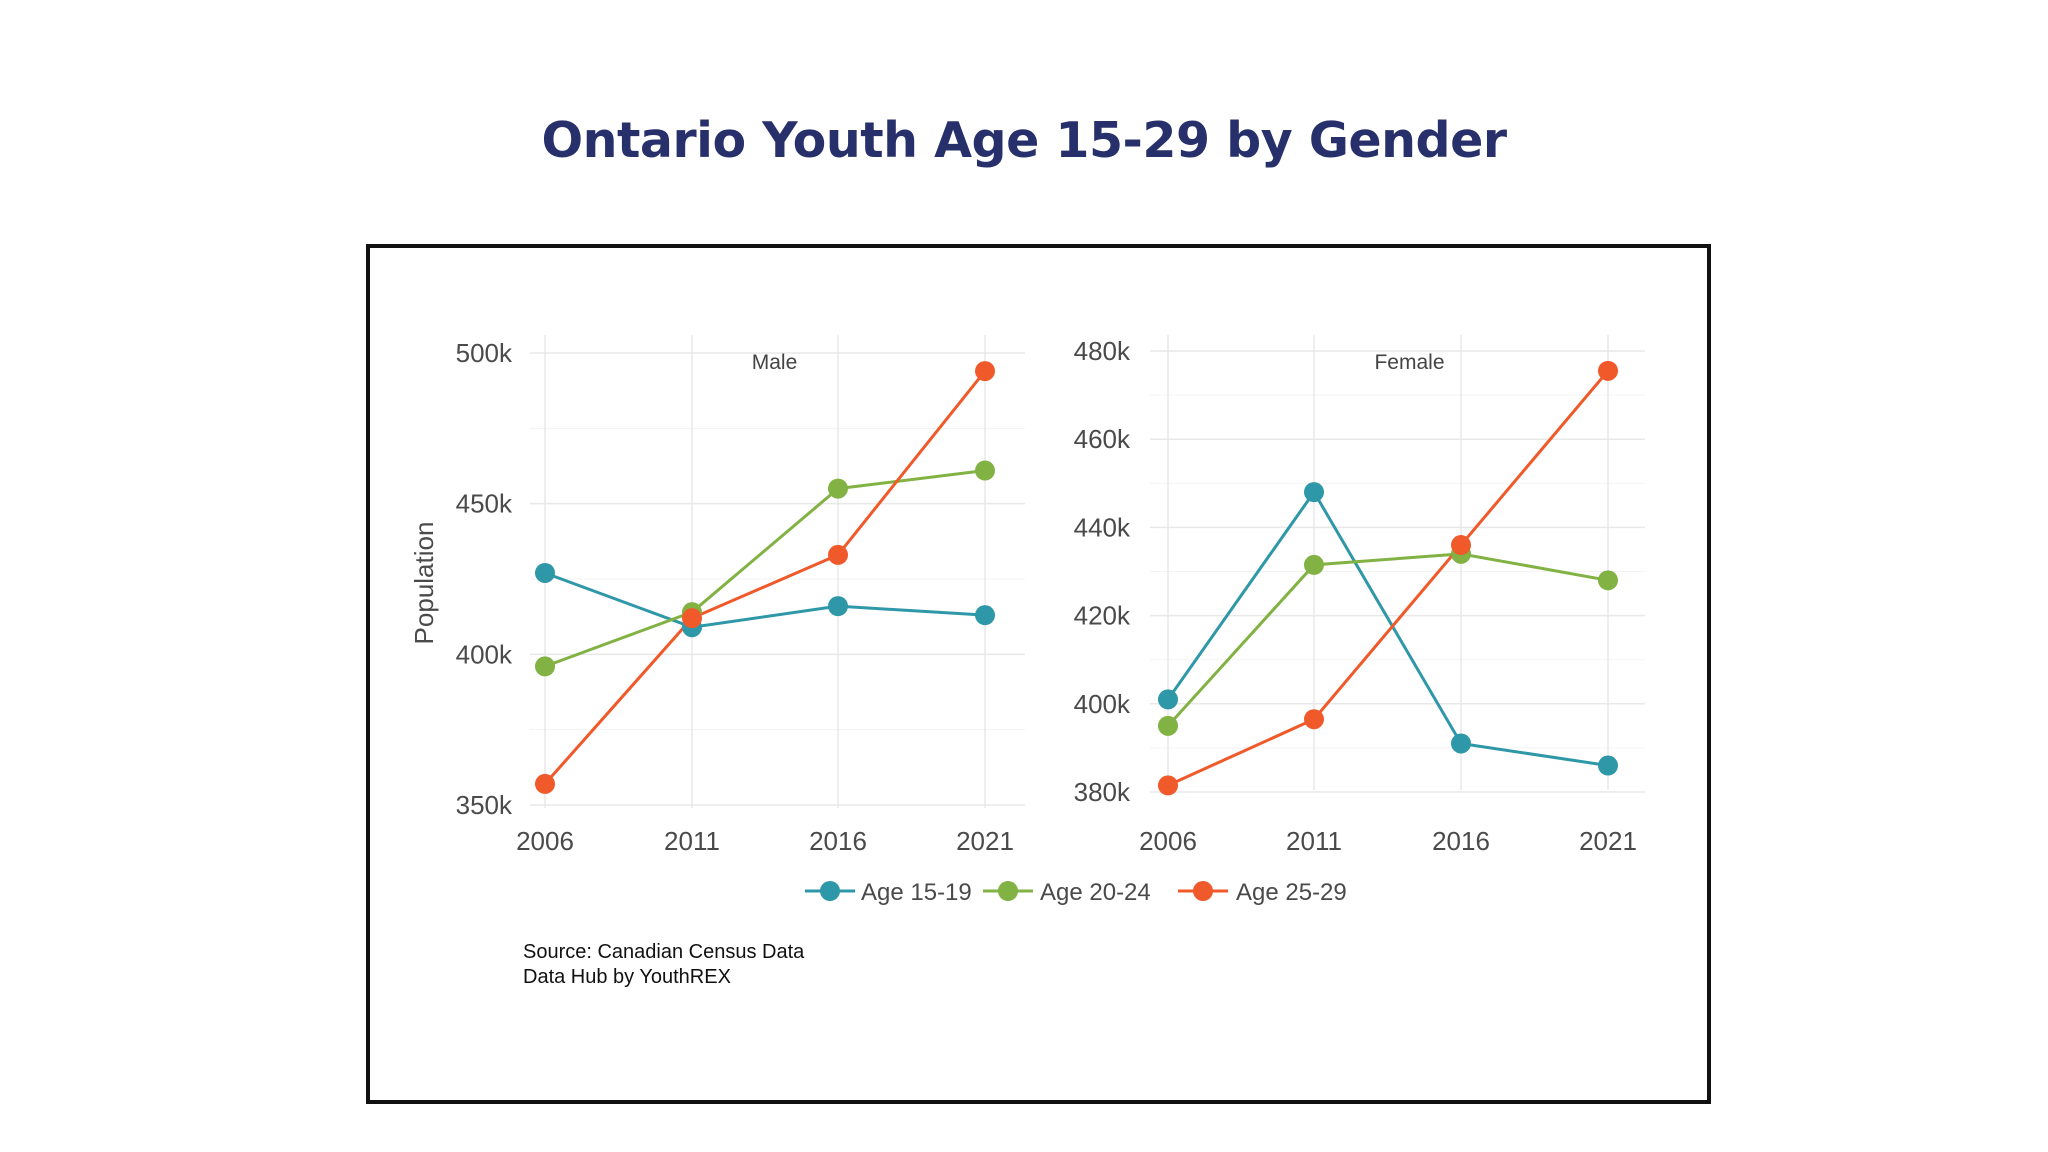 The image size is (2048, 1152). What do you see at coordinates (664, 952) in the screenshot?
I see `source-line-1: Source: Canadian Census Data` at bounding box center [664, 952].